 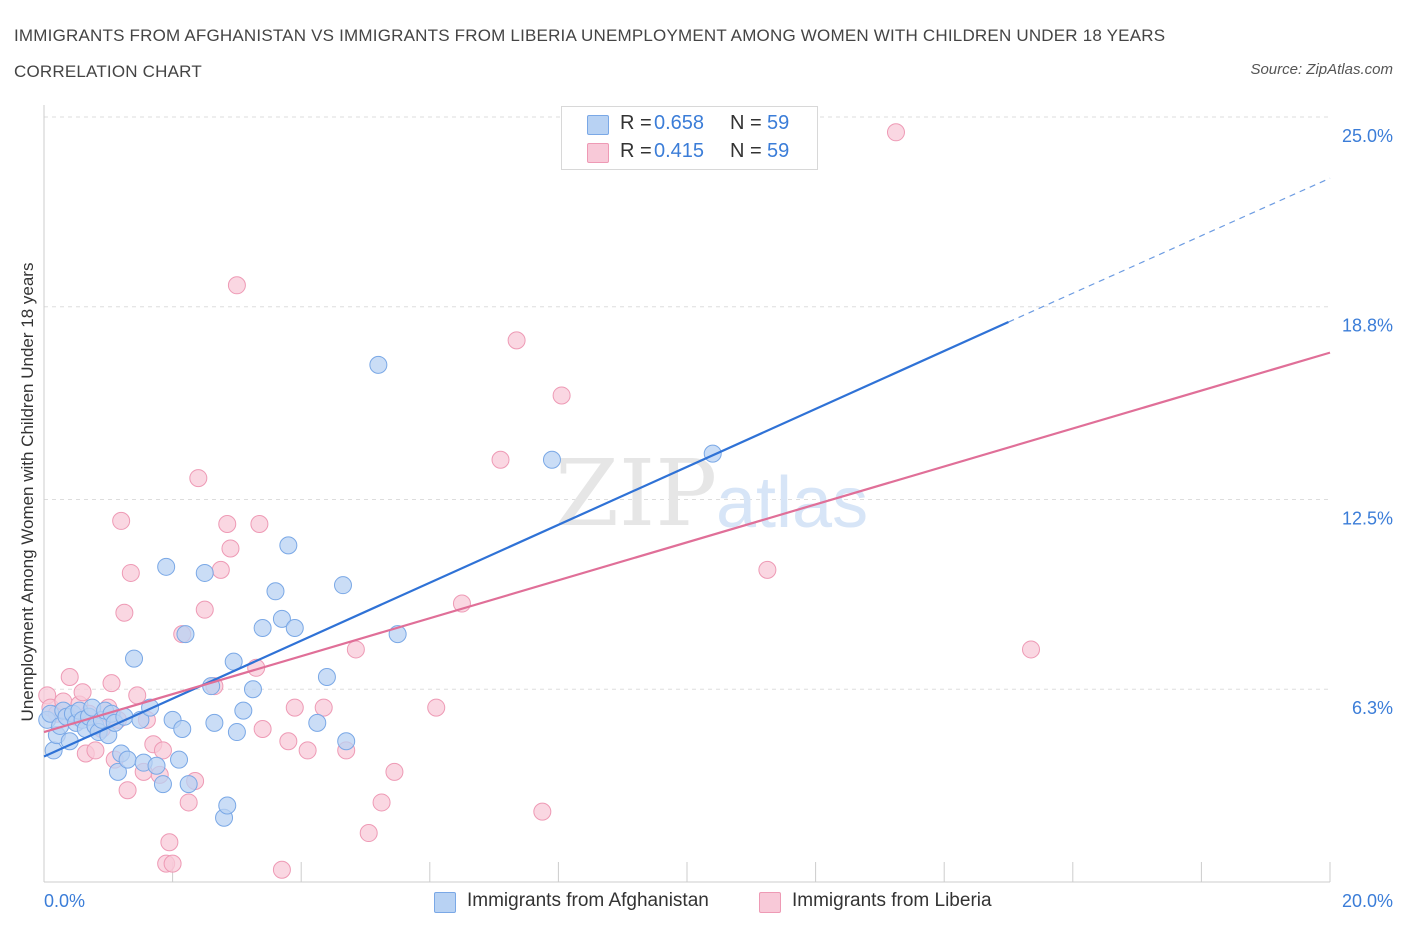 What do you see at coordinates (1367, 136) in the screenshot?
I see `y-tick-label: 25.0%` at bounding box center [1367, 136].